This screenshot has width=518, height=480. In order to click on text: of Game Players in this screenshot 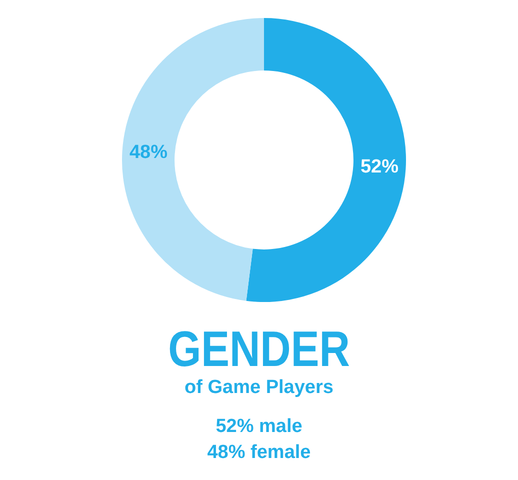, I will do `click(259, 388)`.